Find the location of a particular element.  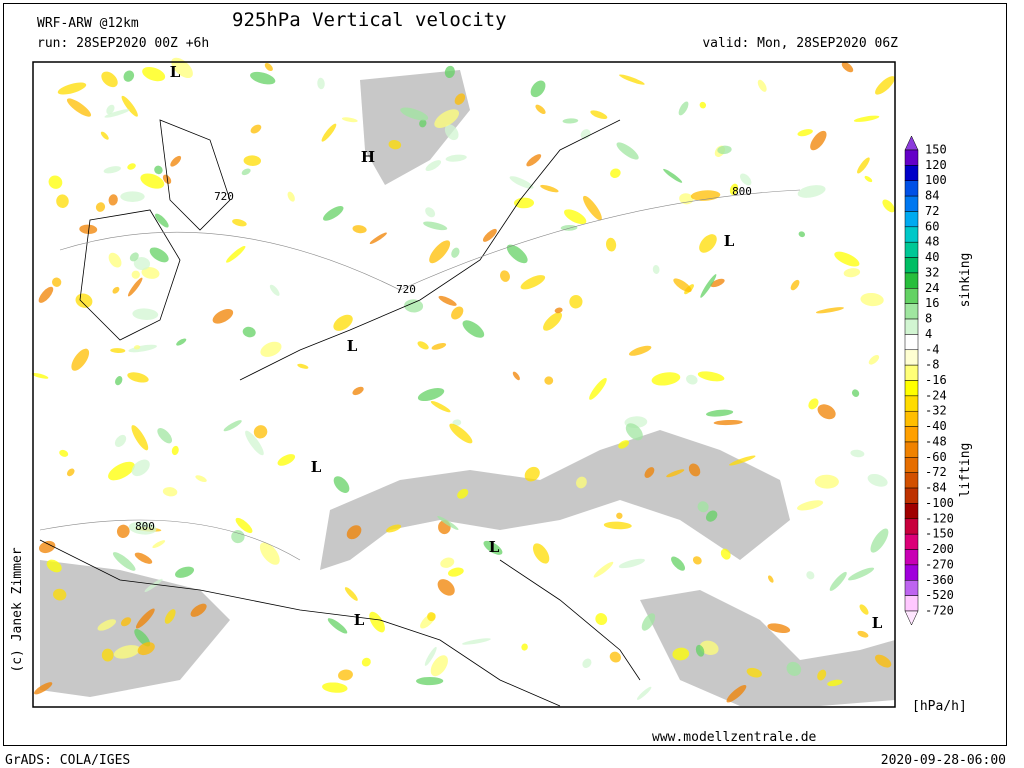

map-label: 720 is located at coordinates (224, 196).